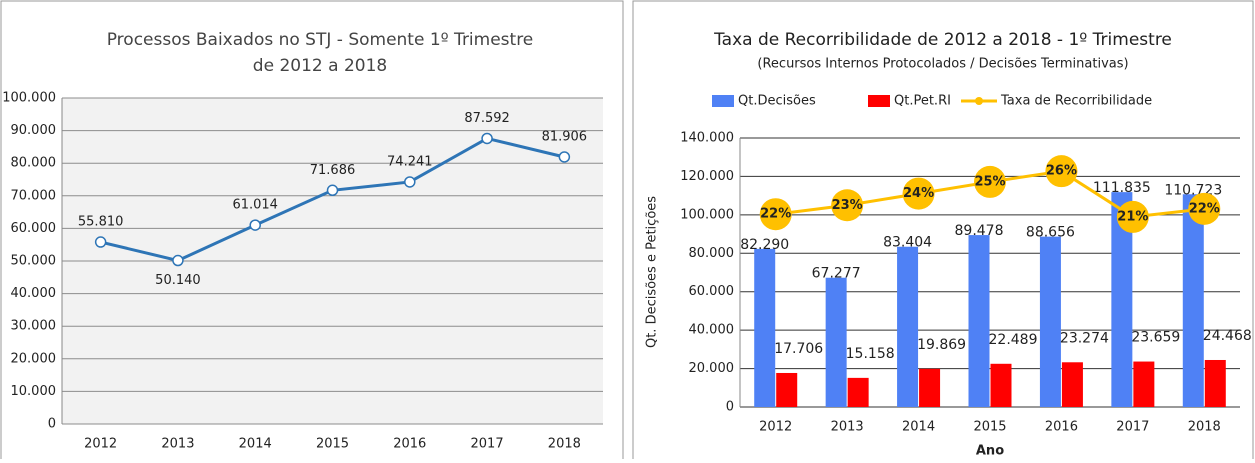 This screenshot has width=1255, height=463. What do you see at coordinates (1013, 340) in the screenshot?
I see `data-label: 22.489` at bounding box center [1013, 340].